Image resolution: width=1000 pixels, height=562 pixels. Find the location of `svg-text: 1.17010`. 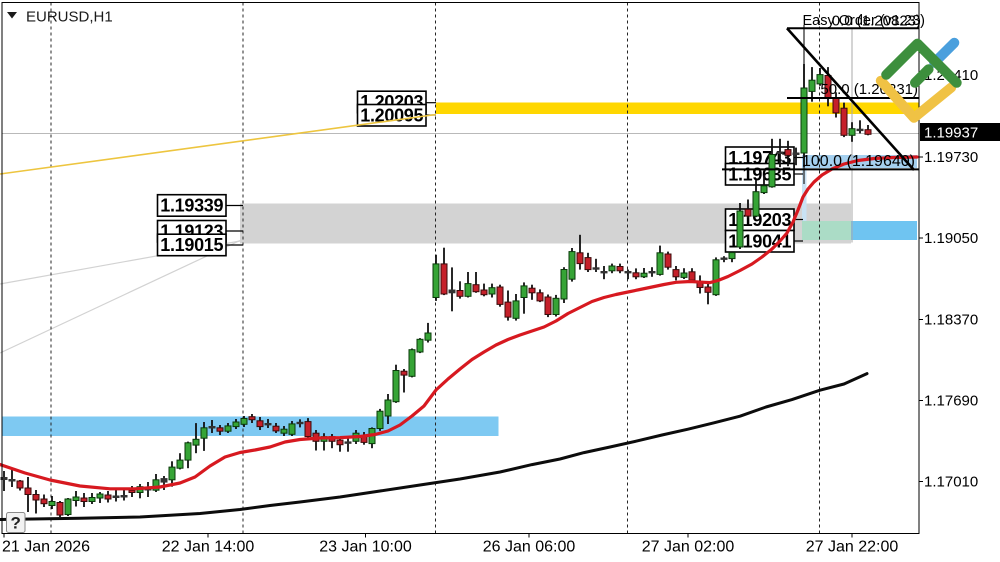

svg-text: 1.17010 is located at coordinates (951, 482).